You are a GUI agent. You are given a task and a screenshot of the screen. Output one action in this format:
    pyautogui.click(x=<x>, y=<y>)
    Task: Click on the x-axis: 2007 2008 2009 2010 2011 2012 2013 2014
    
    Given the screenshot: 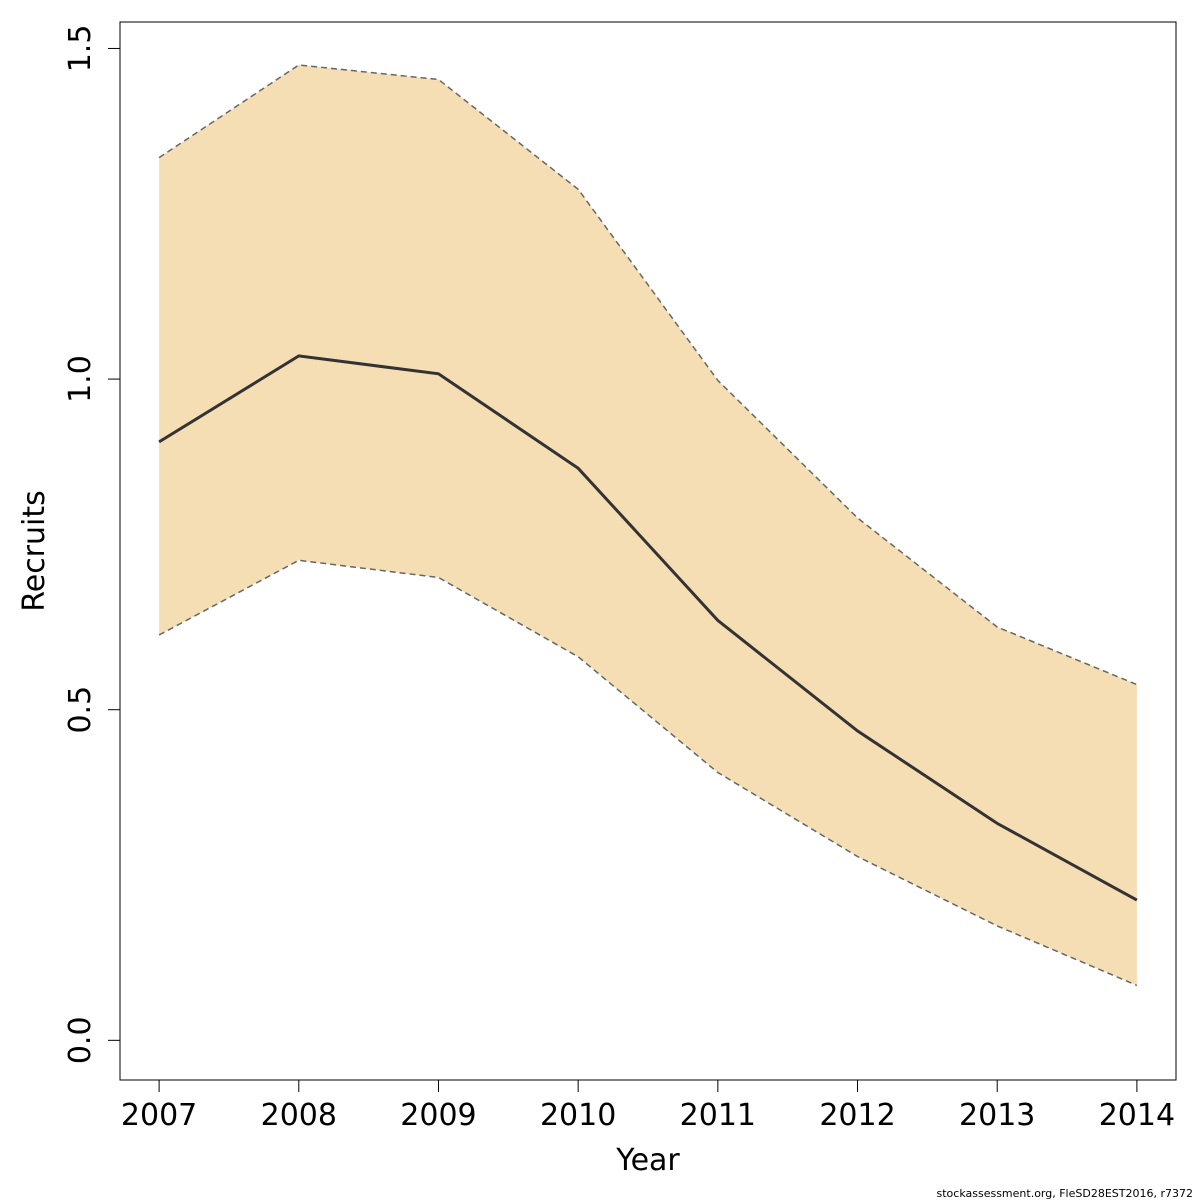 What is the action you would take?
    pyautogui.click(x=648, y=1106)
    